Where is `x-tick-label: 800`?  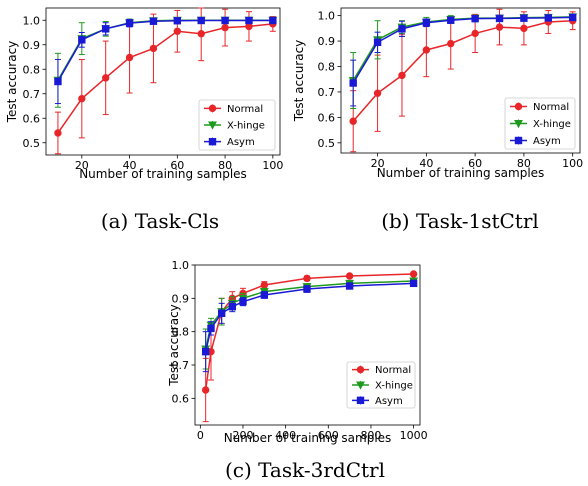
x-tick-label: 800 is located at coordinates (370, 435).